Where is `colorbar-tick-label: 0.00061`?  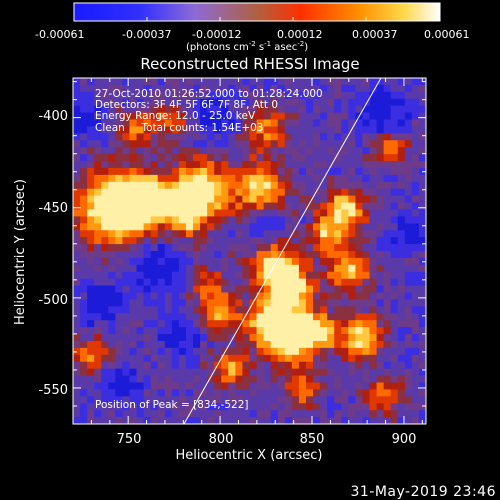
colorbar-tick-label: 0.00061 is located at coordinates (447, 34).